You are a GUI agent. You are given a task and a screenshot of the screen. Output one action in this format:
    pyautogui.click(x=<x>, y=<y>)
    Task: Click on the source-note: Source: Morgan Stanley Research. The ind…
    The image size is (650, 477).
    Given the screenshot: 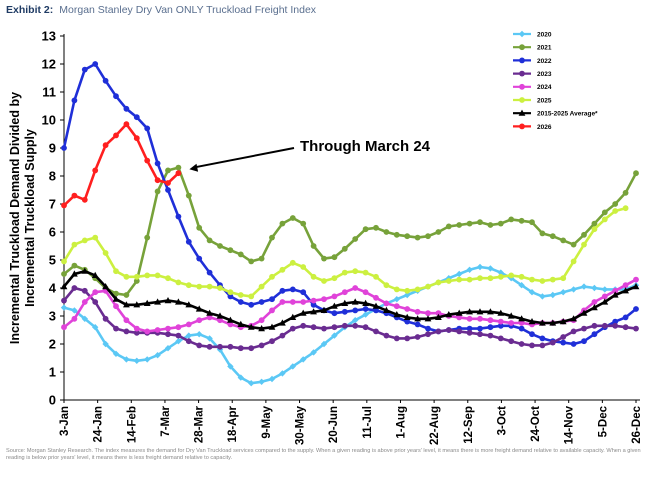 What is the action you would take?
    pyautogui.click(x=323, y=454)
    